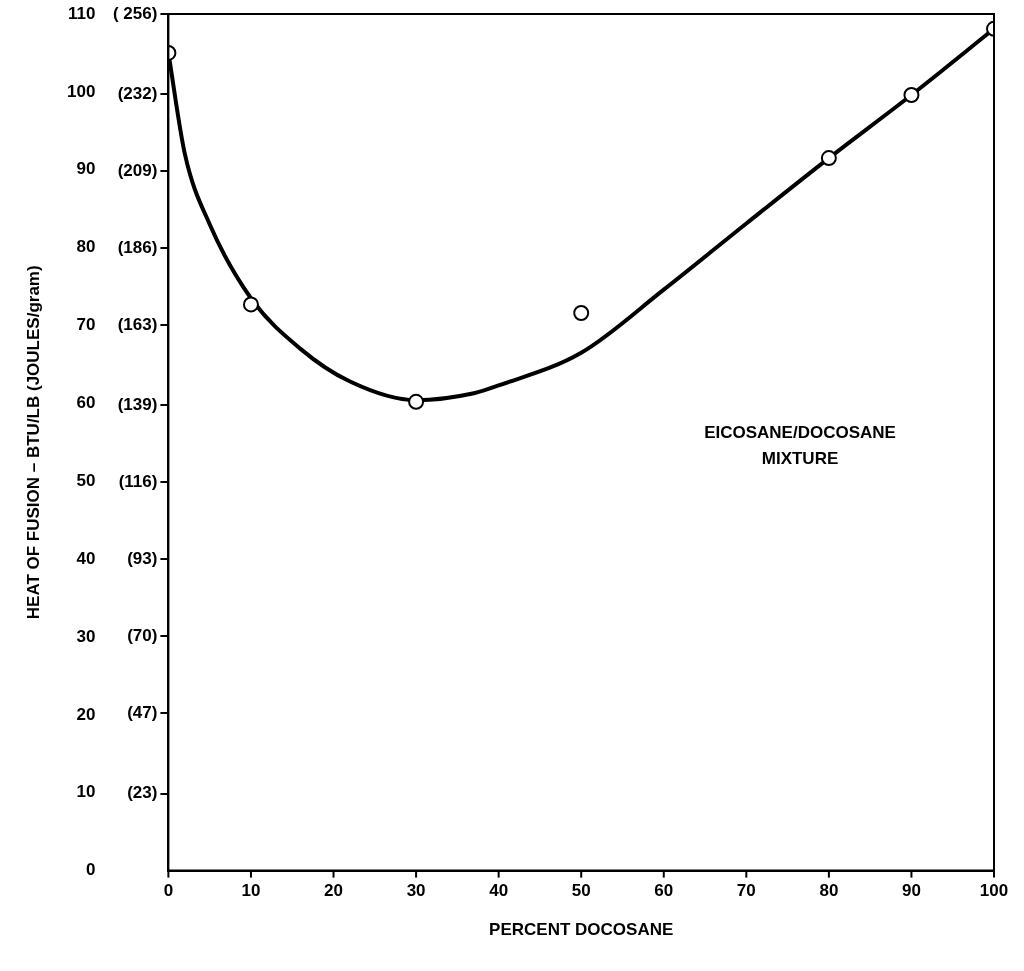 The height and width of the screenshot is (971, 1024). What do you see at coordinates (86, 558) in the screenshot?
I see `y-tick-label: 40` at bounding box center [86, 558].